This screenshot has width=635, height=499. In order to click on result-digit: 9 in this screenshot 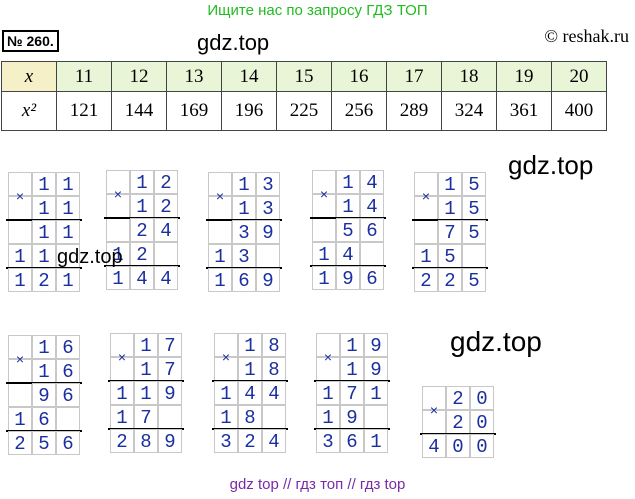, I will do `click(348, 278)`.